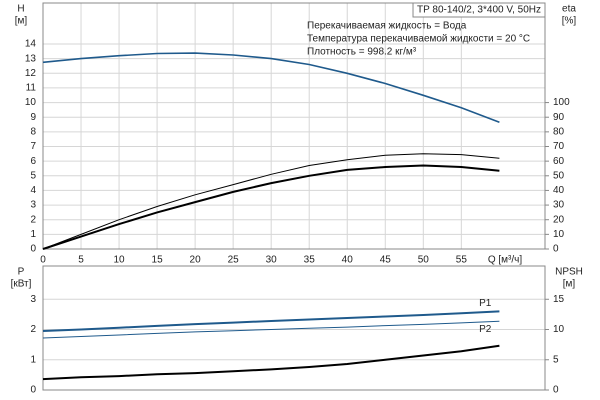 The image size is (600, 400). Describe the element at coordinates (569, 9) in the screenshot. I see `y2-axis-label: eta` at that location.